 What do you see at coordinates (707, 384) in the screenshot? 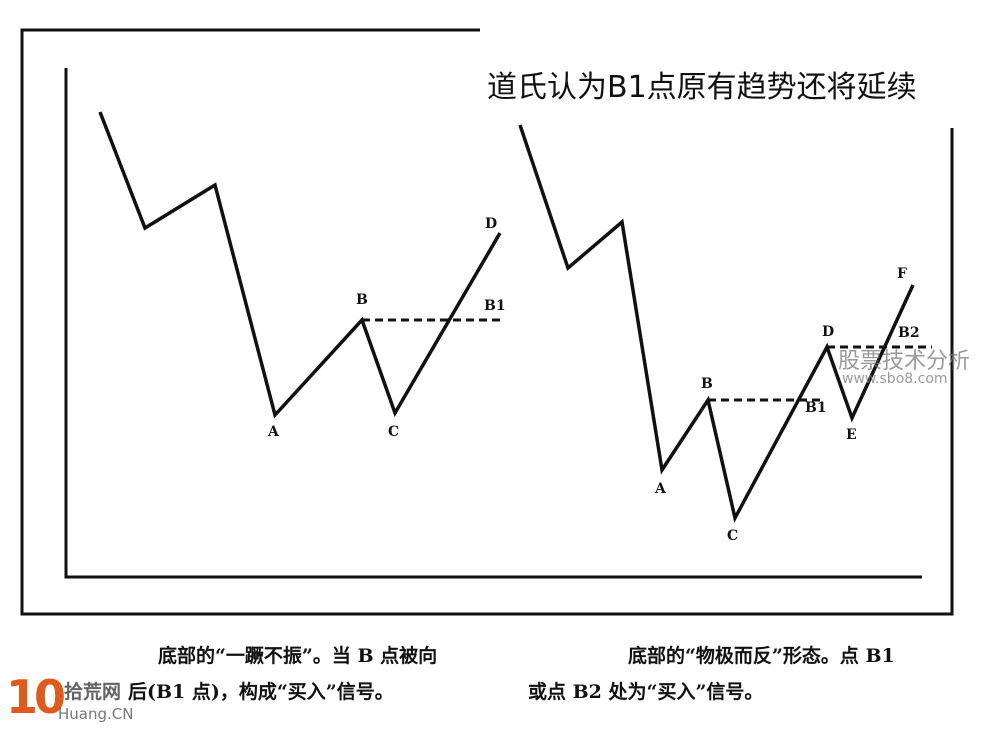
I see `right-label-b: B` at bounding box center [707, 384].